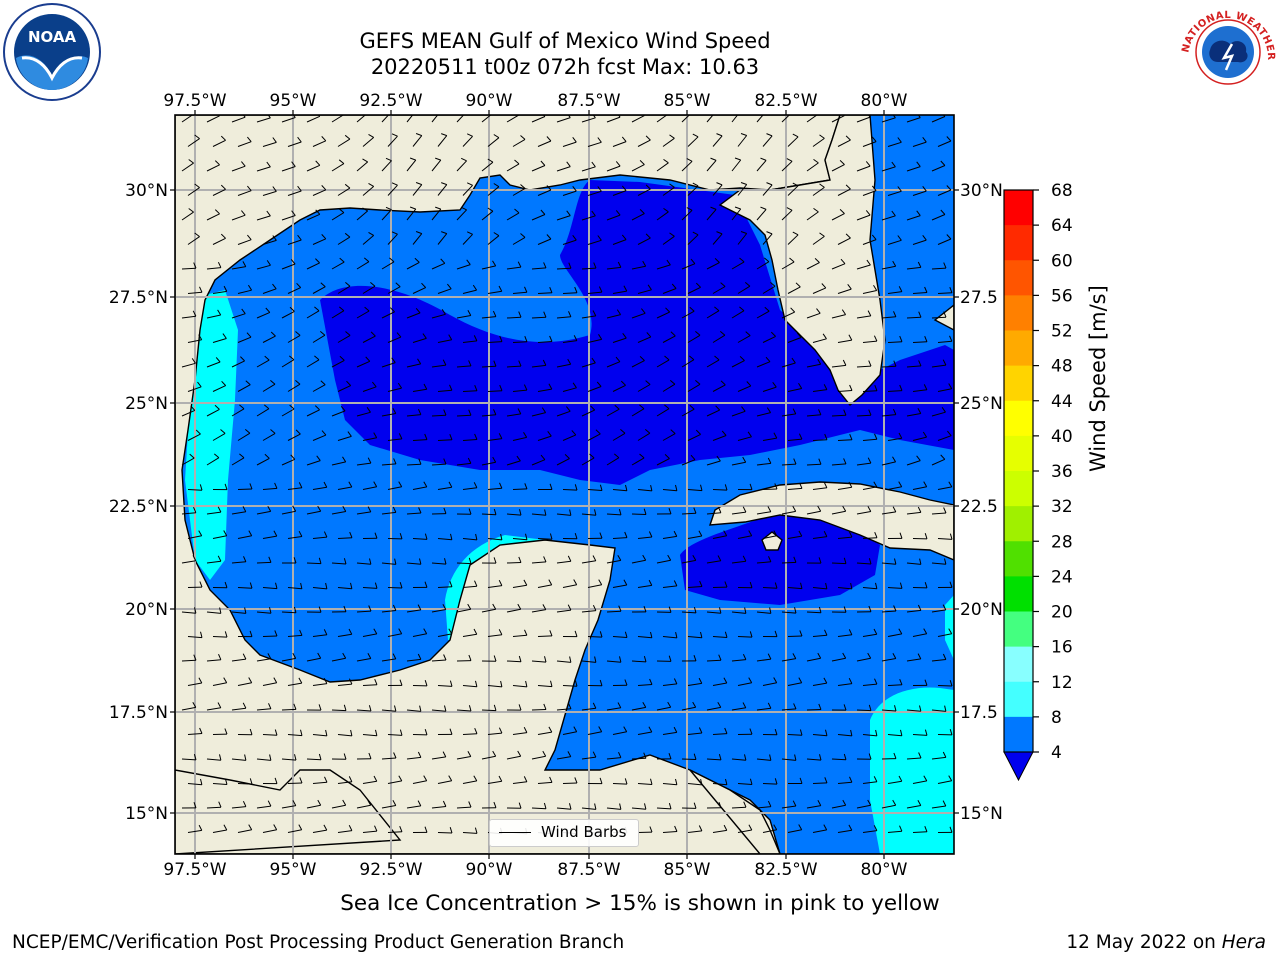  I want to click on colorbar-tick-label: 64, so click(1062, 226).